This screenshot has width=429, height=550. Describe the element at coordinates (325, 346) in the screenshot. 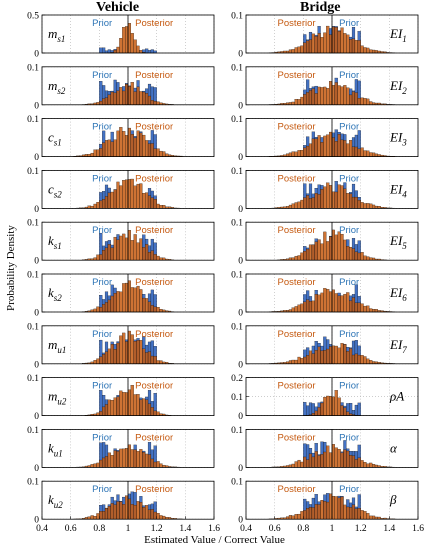

I see `subplot-bridge-7: 0 0.1 Prior Posterior EI7` at that location.